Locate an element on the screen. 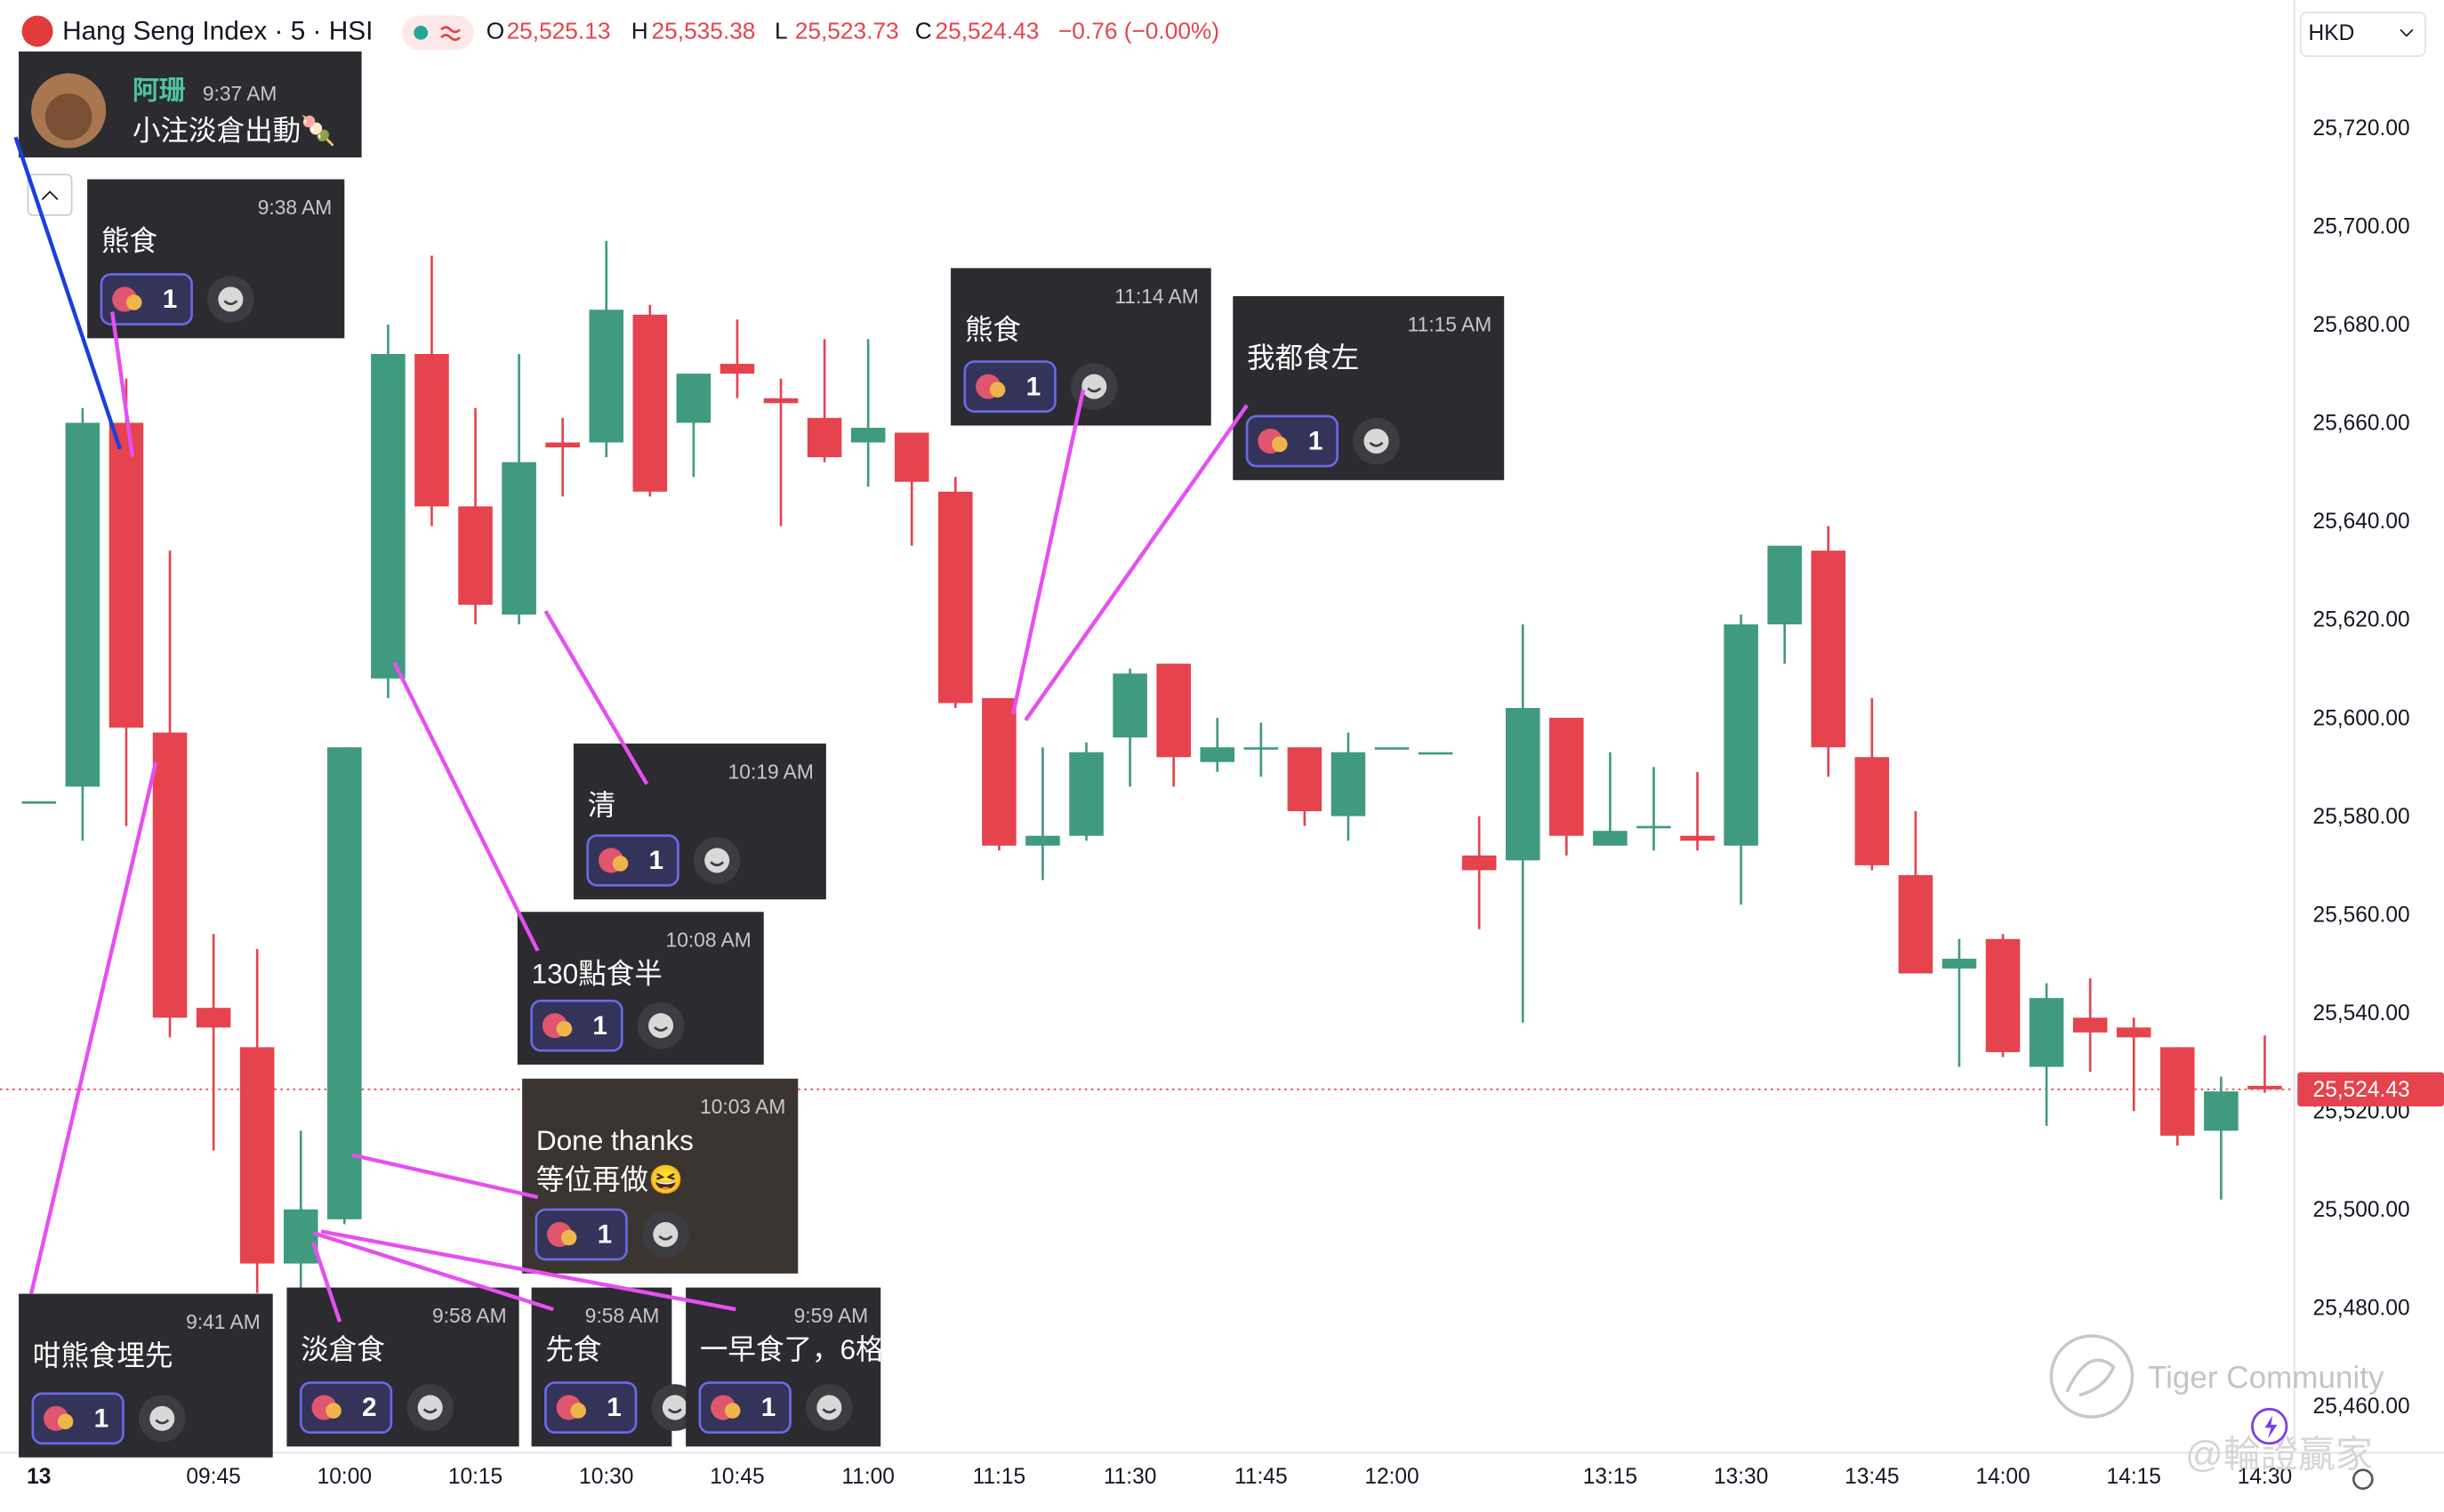  last-price-label: 25,524.43 is located at coordinates (2362, 1090).